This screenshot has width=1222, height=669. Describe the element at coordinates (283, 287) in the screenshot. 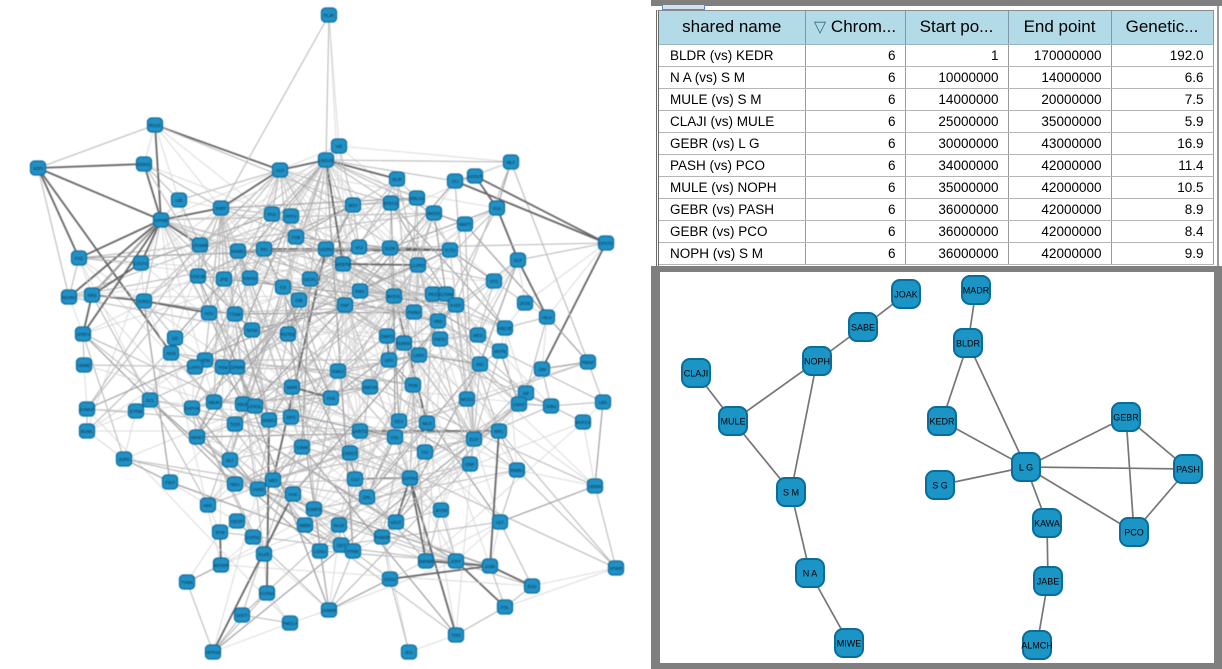

I see `svg-text: FJI` at that location.